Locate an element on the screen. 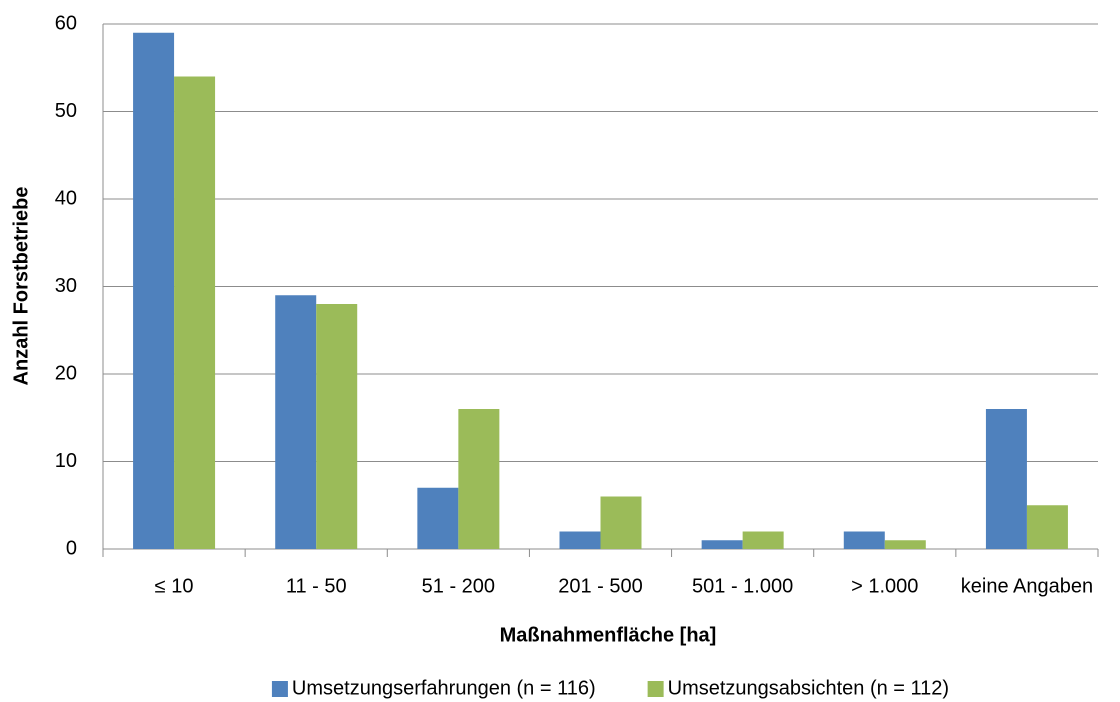 This screenshot has height=702, width=1120. x-tick-label: 51 - 200 is located at coordinates (458, 586).